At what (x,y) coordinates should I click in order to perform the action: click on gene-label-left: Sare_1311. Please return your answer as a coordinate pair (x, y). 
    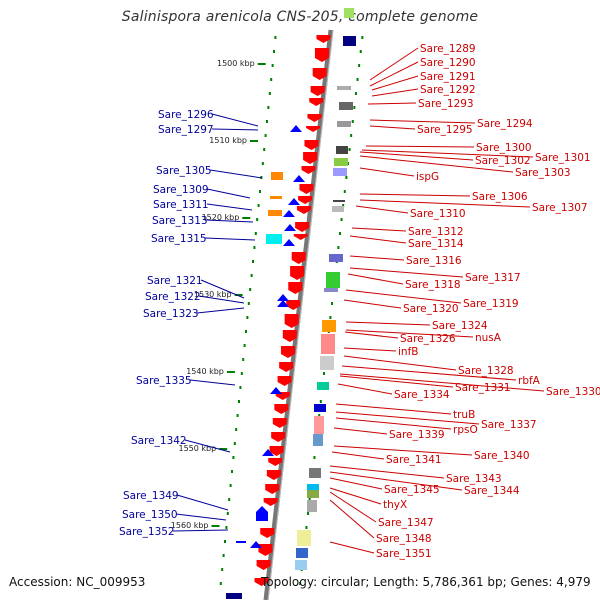
    Looking at the image, I should click on (181, 205).